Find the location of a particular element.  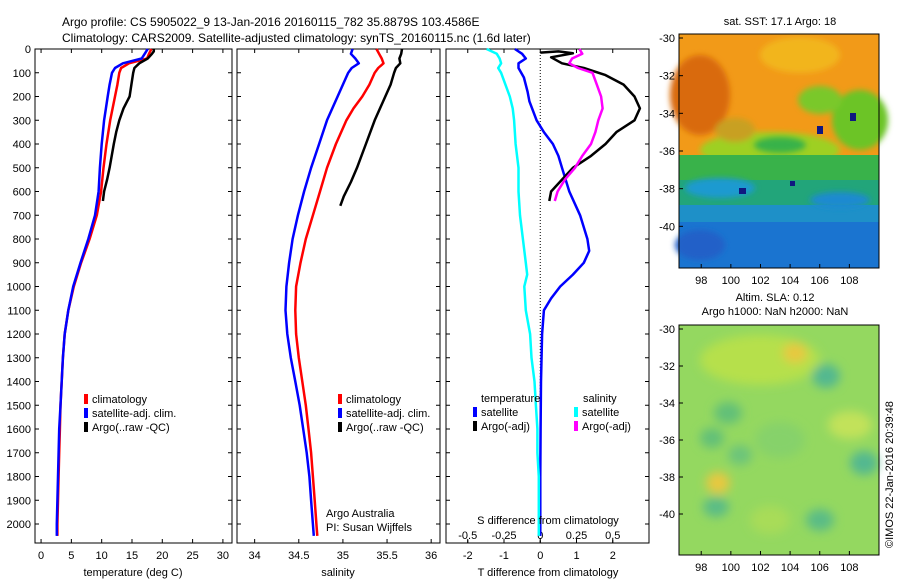

x-tick-label: 25 is located at coordinates (192, 556).